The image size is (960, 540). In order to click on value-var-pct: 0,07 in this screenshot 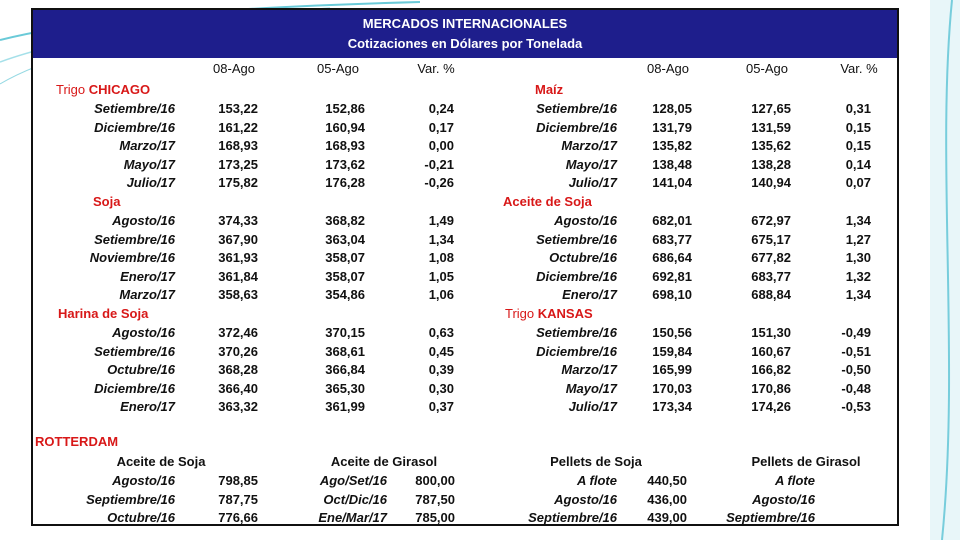, I will do `click(858, 183)`.